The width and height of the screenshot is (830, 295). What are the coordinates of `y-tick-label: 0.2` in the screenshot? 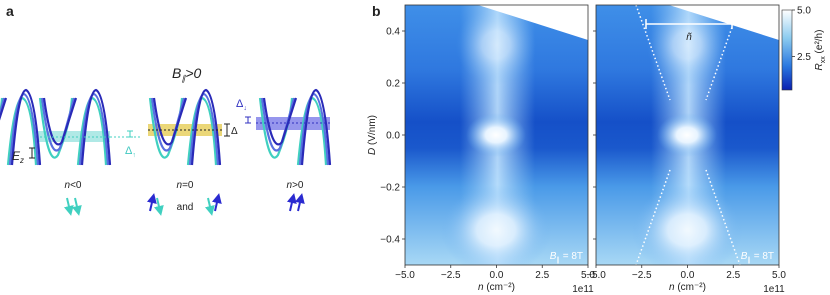 It's located at (393, 84).